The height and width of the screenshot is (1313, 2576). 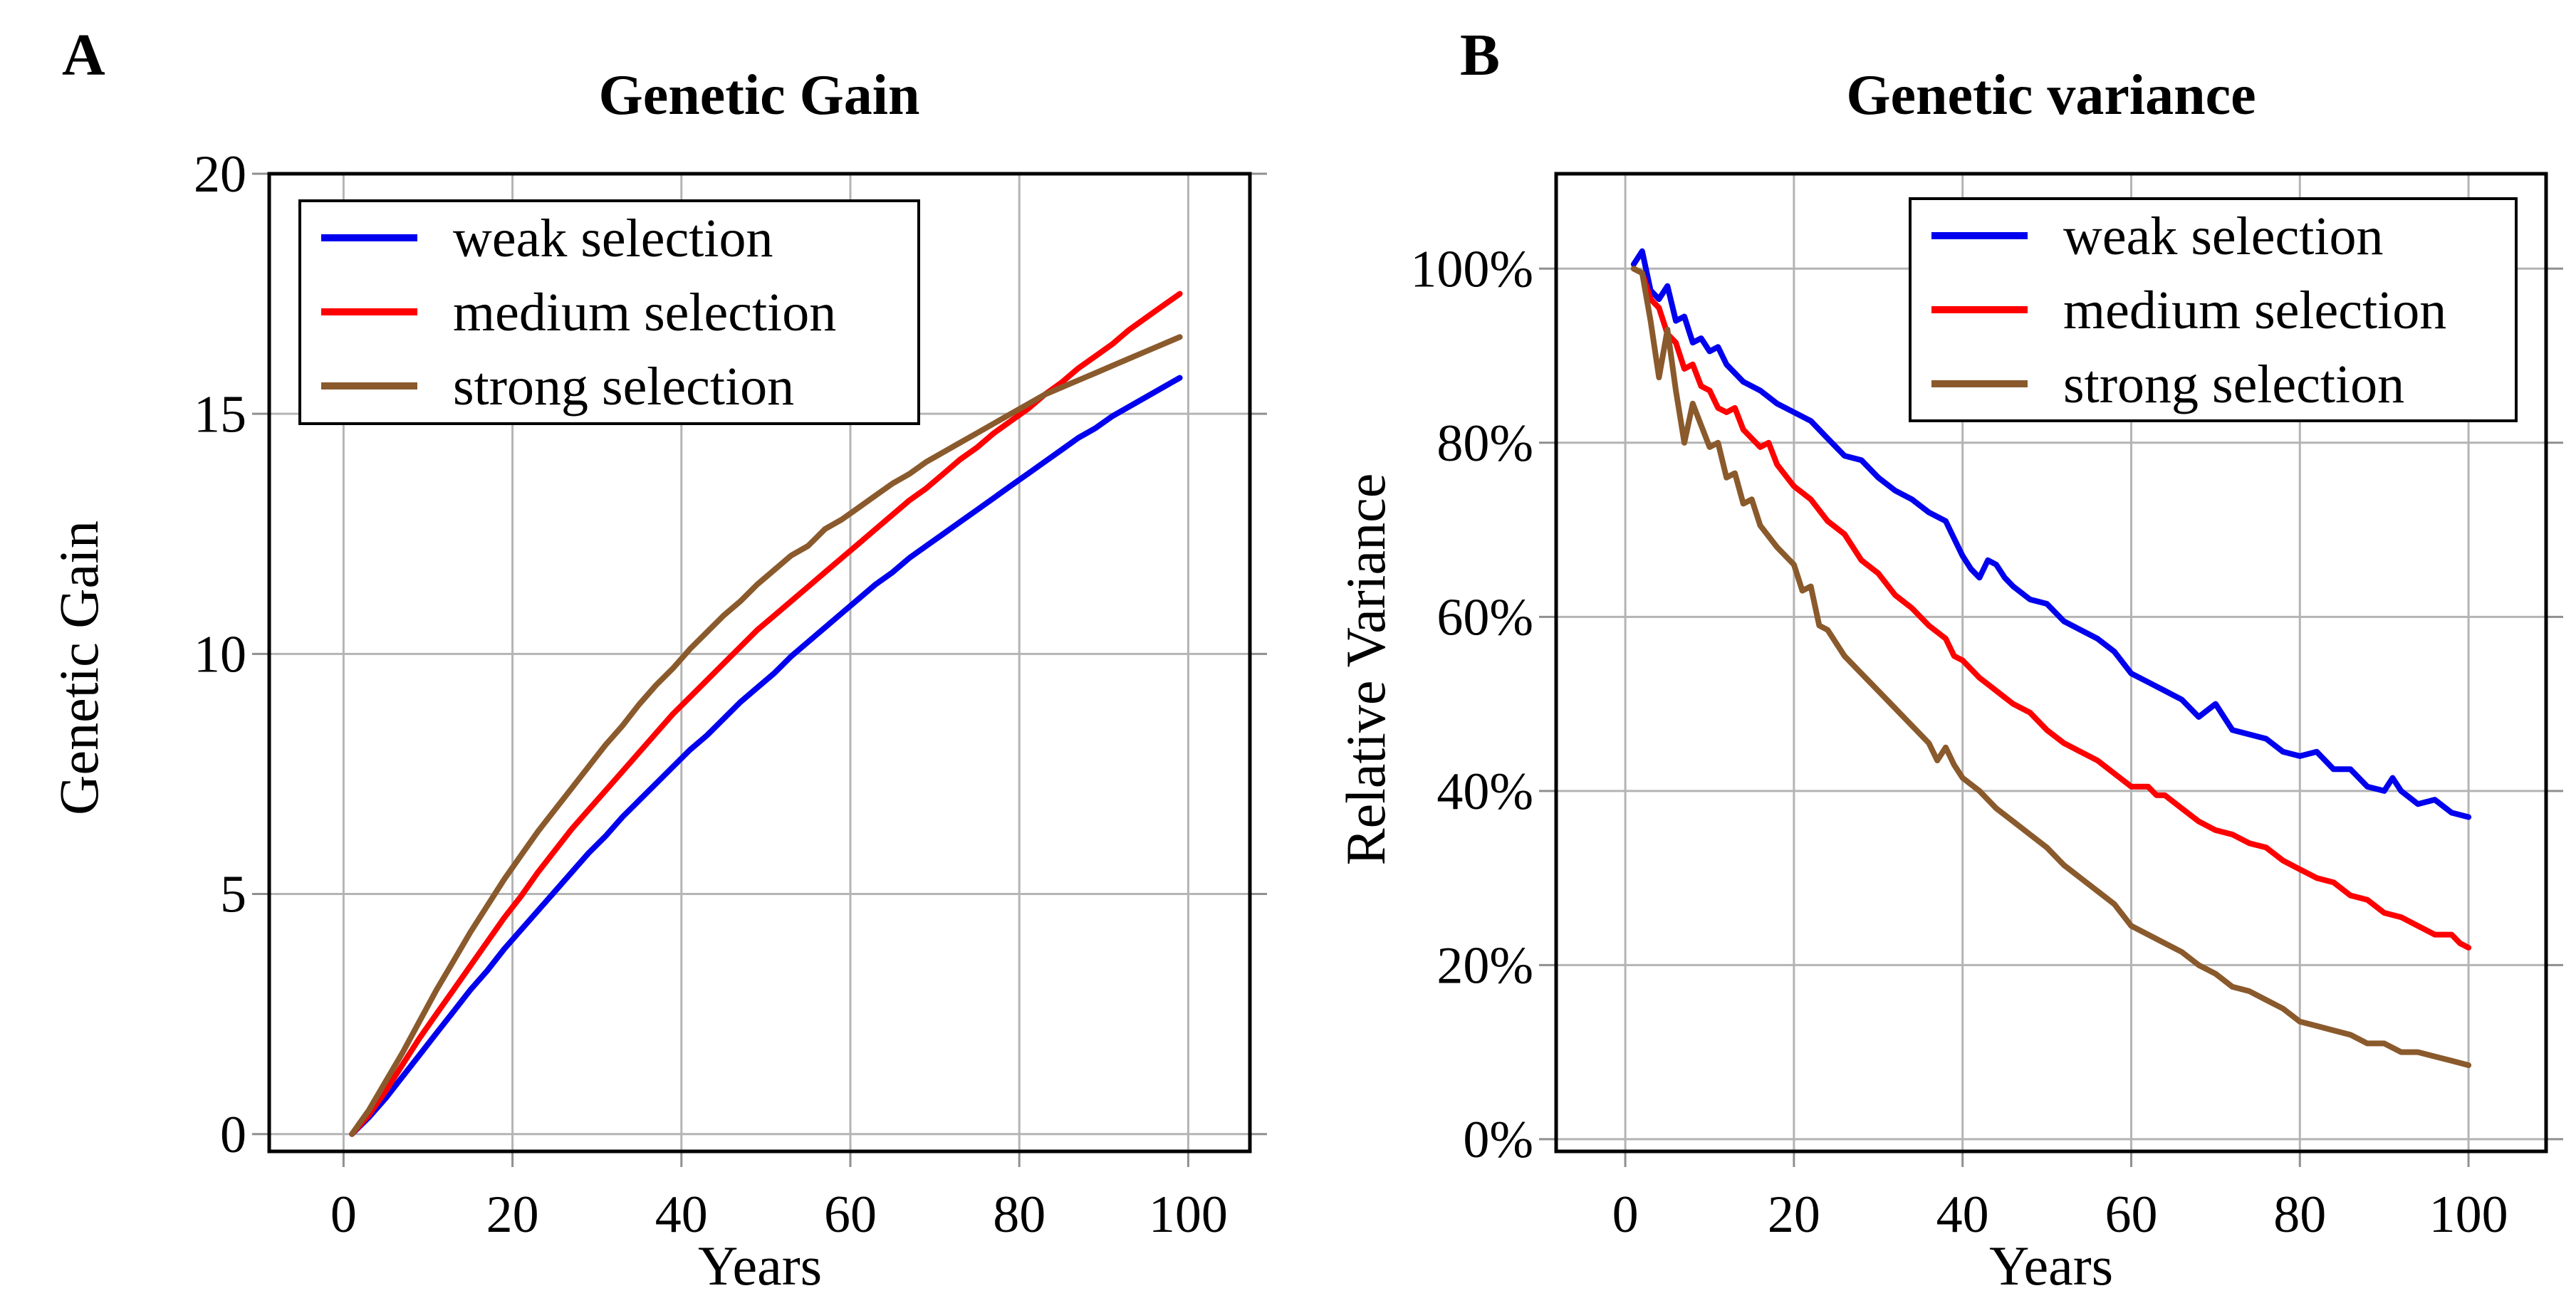 I want to click on y-tick-label: 5, so click(x=233, y=895).